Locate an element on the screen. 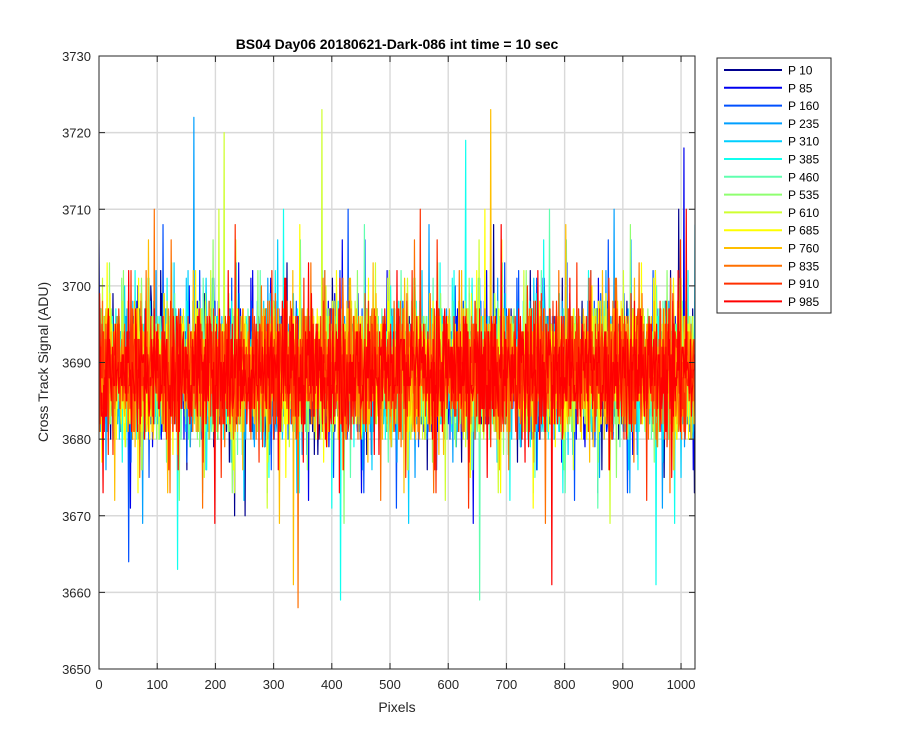 Image resolution: width=900 pixels, height=750 pixels. x-tick-label: 800 is located at coordinates (565, 684).